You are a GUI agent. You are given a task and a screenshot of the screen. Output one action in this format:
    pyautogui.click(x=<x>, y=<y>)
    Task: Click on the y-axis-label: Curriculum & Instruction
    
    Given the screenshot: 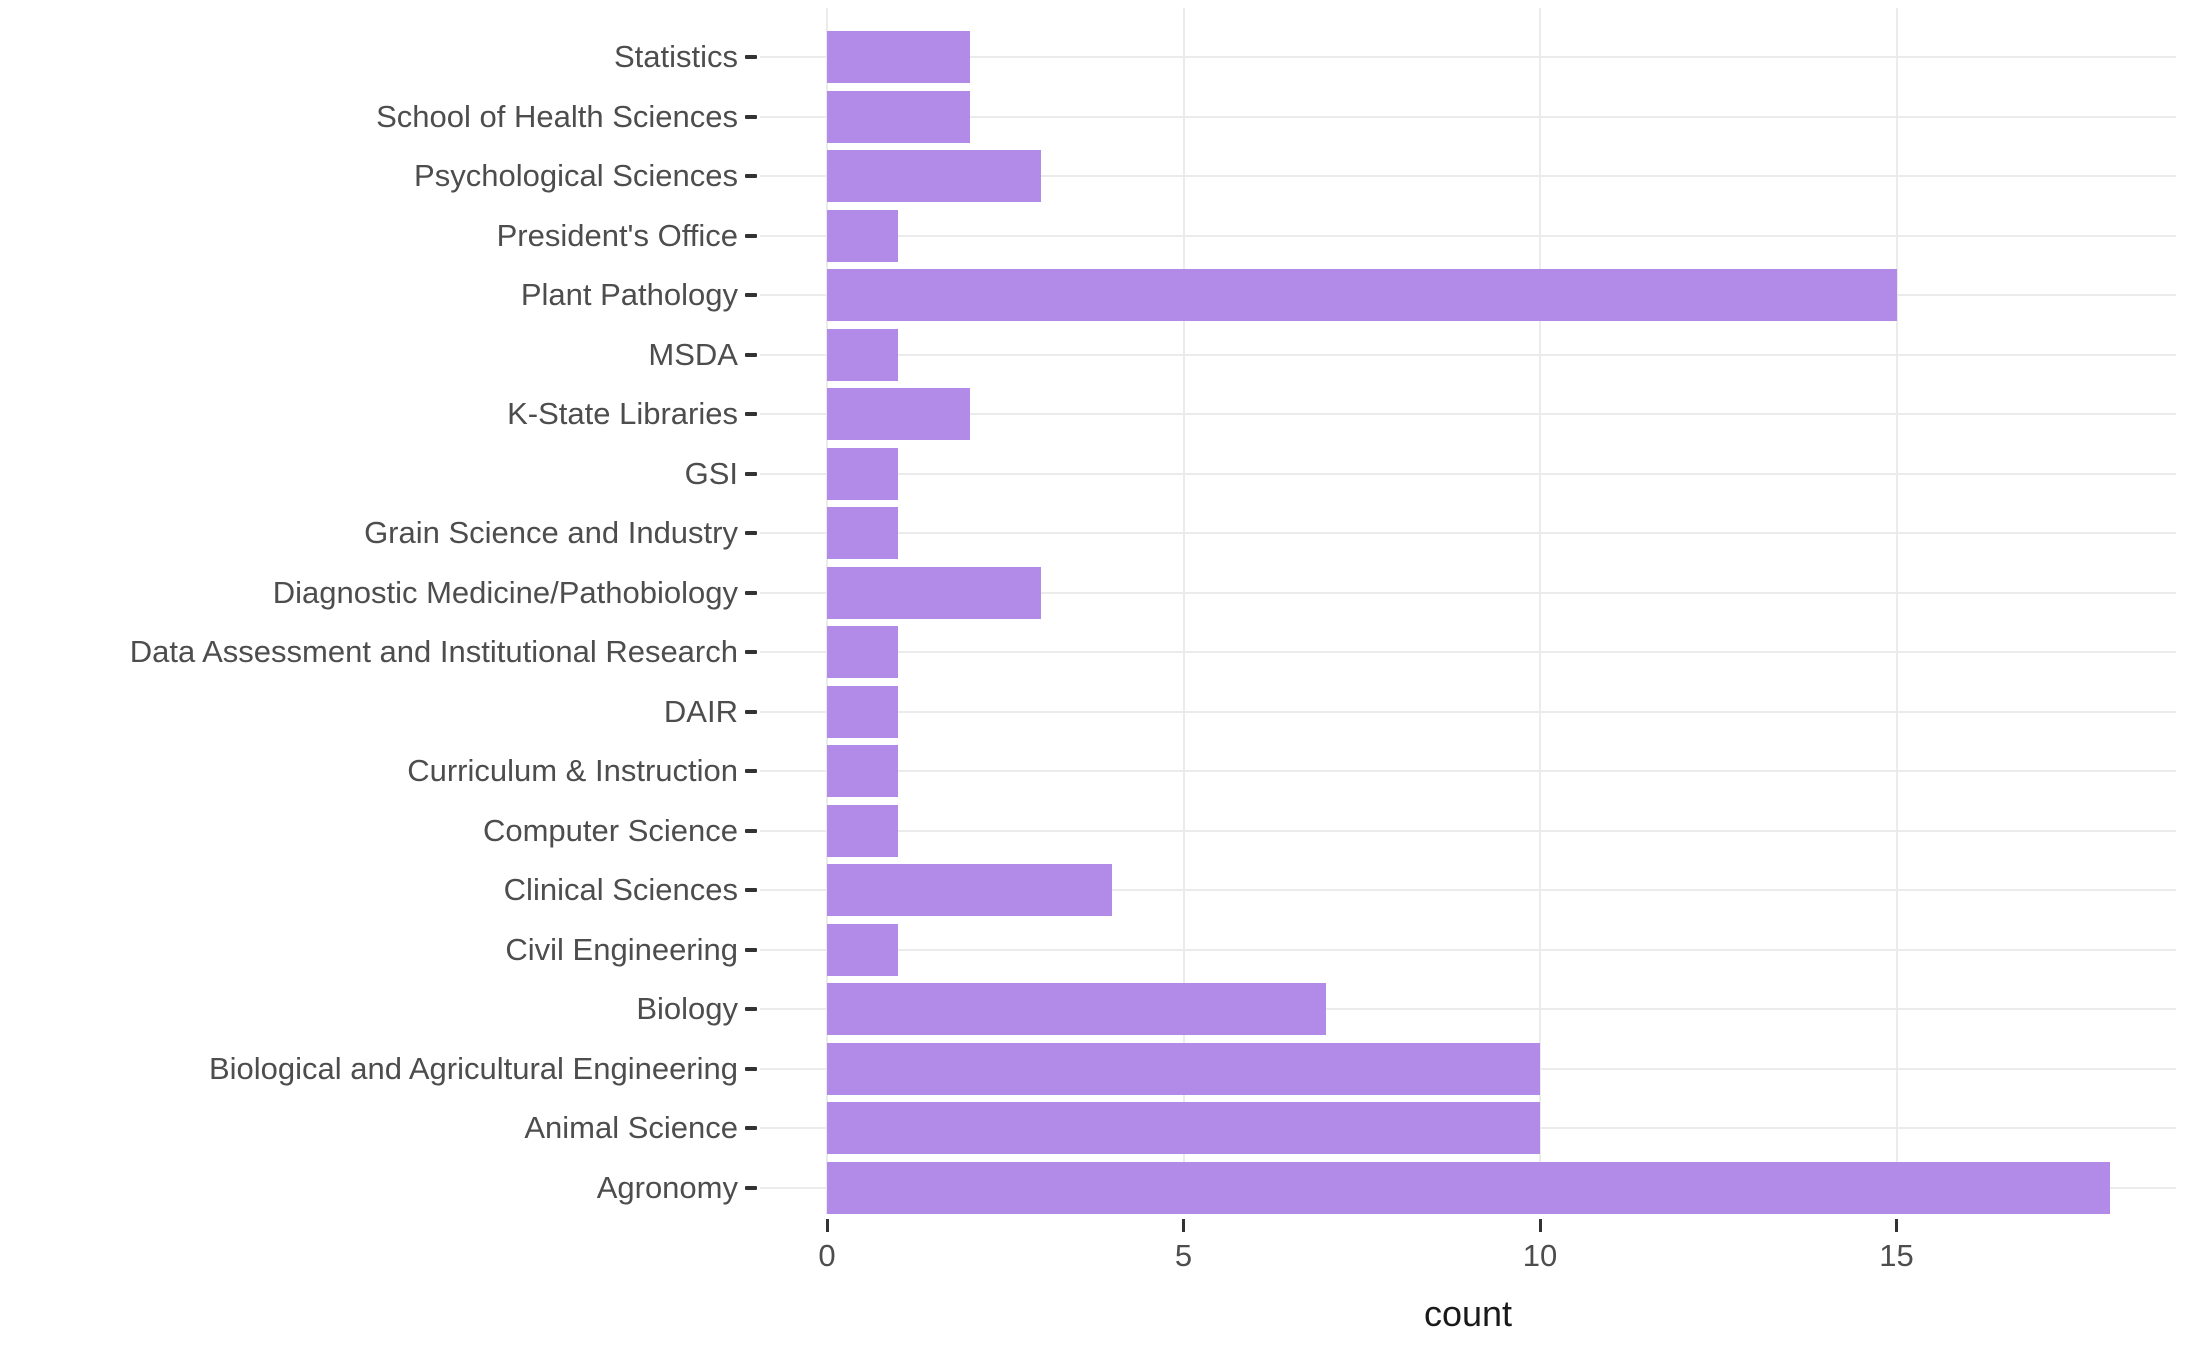 What is the action you would take?
    pyautogui.click(x=572, y=770)
    